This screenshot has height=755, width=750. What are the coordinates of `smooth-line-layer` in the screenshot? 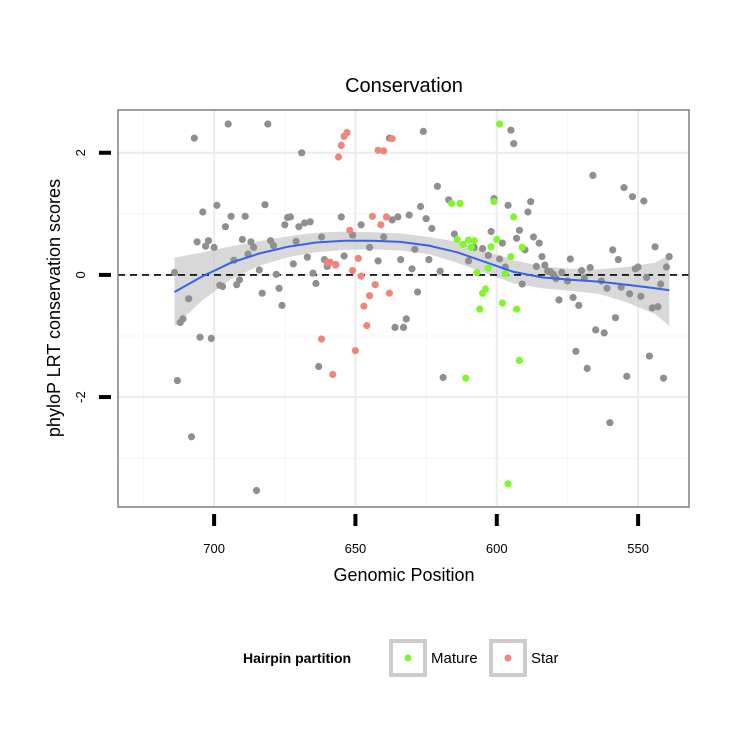 It's located at (422, 266).